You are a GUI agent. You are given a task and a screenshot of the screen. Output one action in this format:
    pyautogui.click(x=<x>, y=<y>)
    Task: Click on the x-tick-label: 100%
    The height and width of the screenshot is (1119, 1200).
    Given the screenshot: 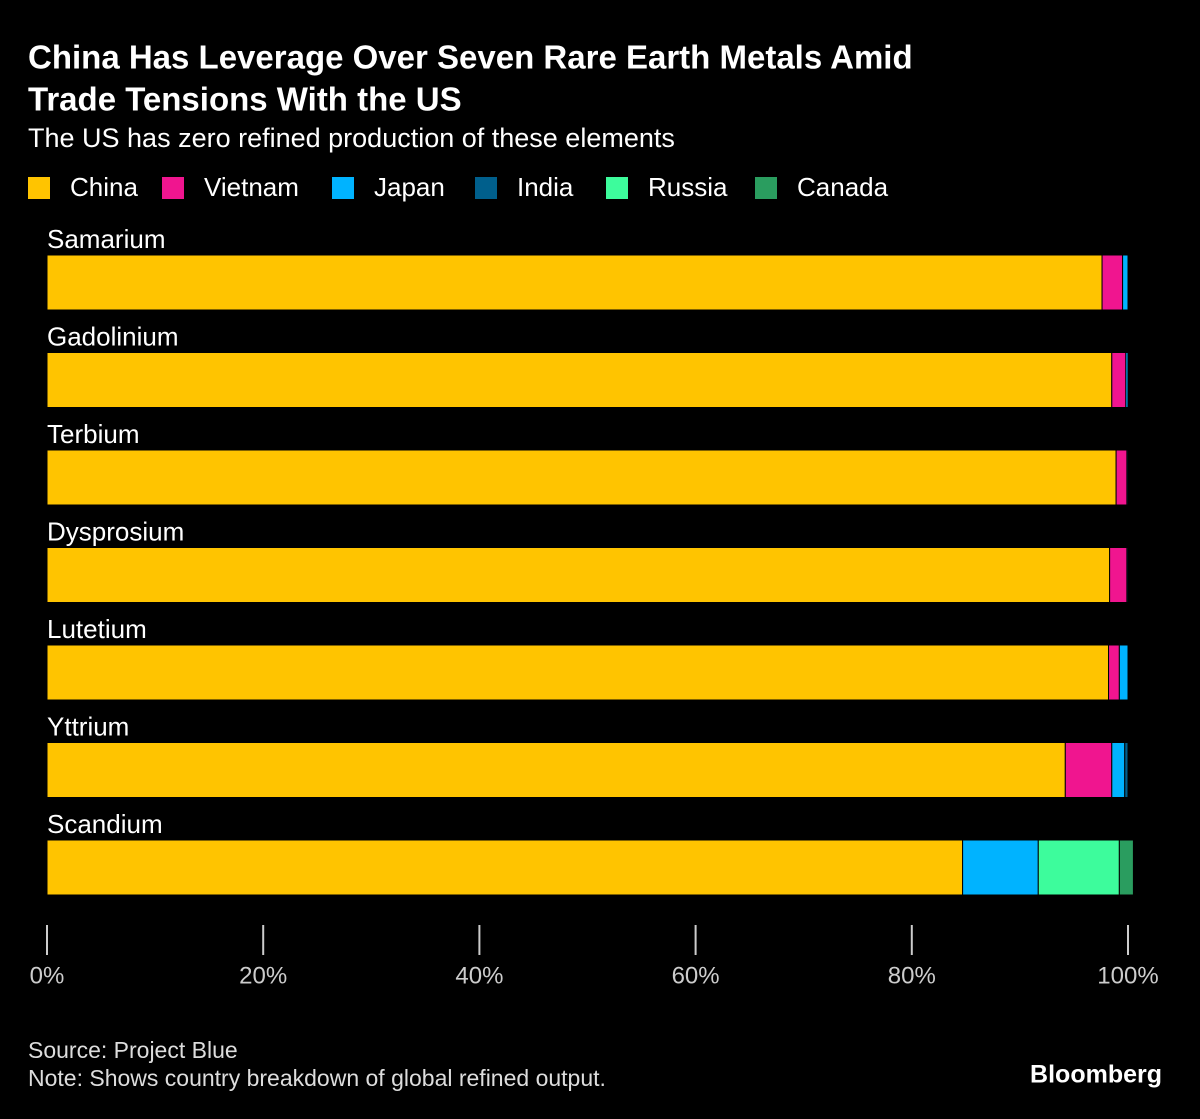 What is the action you would take?
    pyautogui.click(x=1127, y=975)
    